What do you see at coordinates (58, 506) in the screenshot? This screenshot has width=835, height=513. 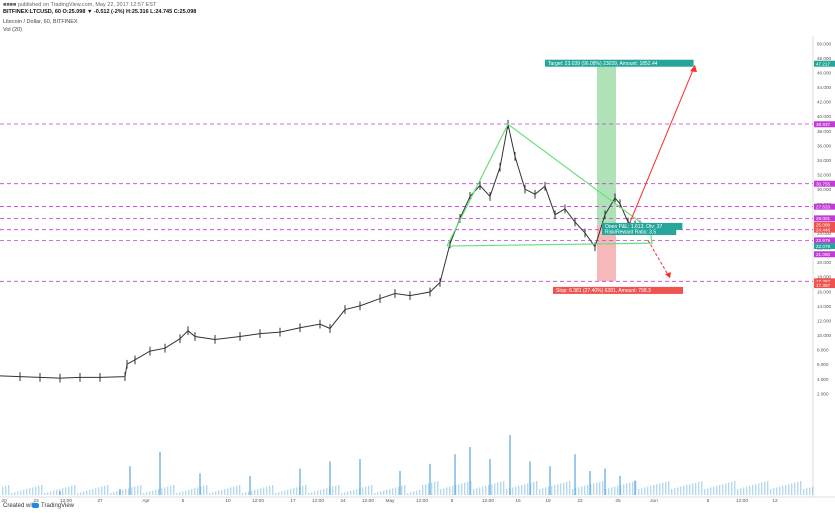 I see `tradingview-label: TradingView` at bounding box center [58, 506].